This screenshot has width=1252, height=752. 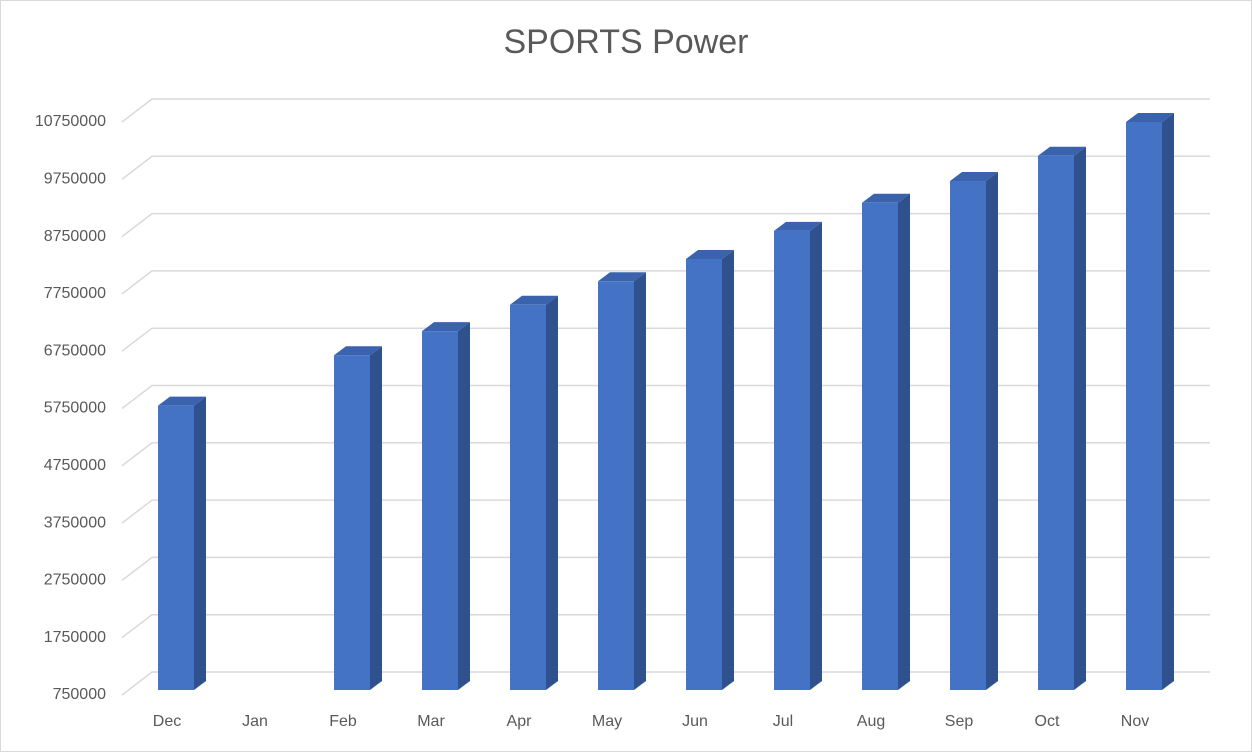 What do you see at coordinates (625, 42) in the screenshot?
I see `chart-title: SPORTS Power` at bounding box center [625, 42].